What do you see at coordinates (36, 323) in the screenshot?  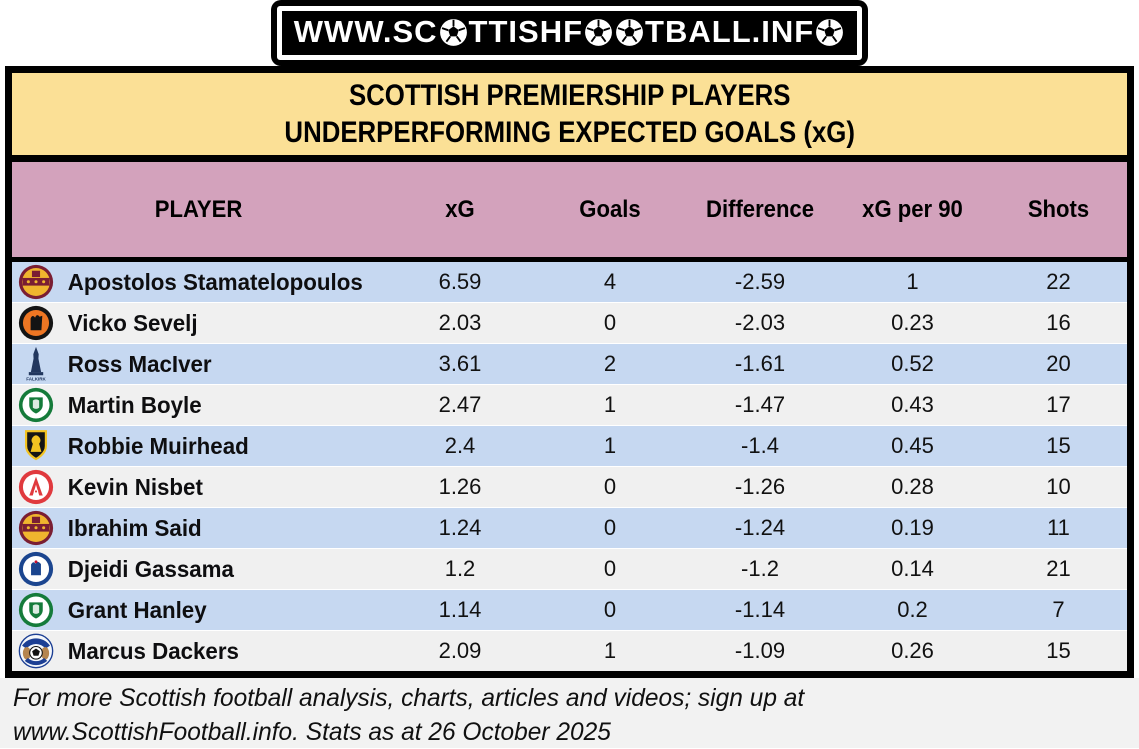 I see `dundee-united-crest` at bounding box center [36, 323].